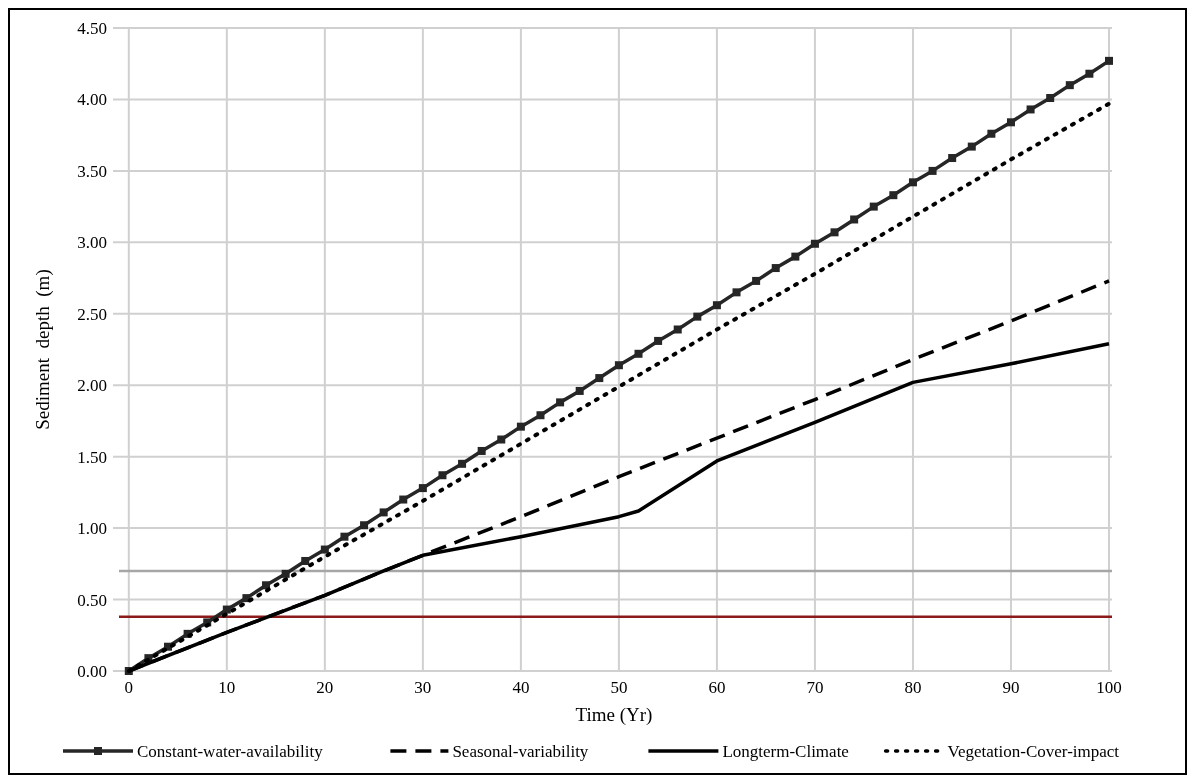 This screenshot has width=1195, height=783. I want to click on x-tick-label: 100, so click(1109, 687).